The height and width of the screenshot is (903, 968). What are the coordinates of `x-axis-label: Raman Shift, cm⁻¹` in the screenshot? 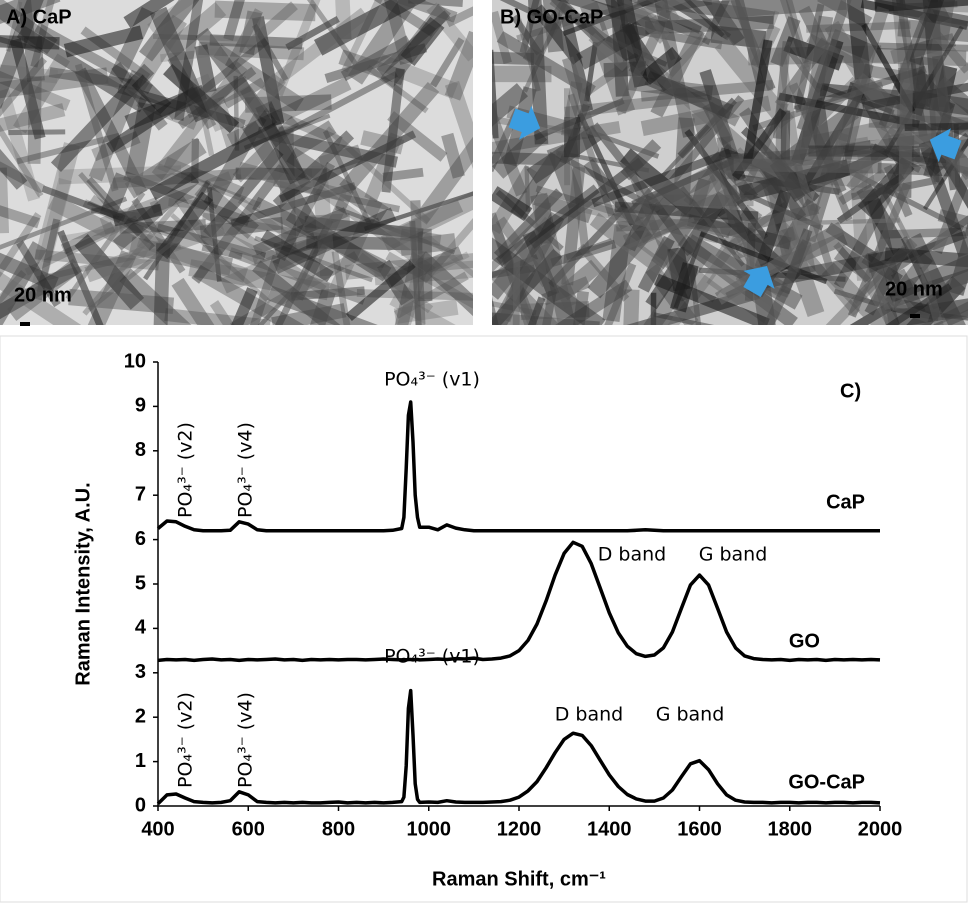 It's located at (519, 879).